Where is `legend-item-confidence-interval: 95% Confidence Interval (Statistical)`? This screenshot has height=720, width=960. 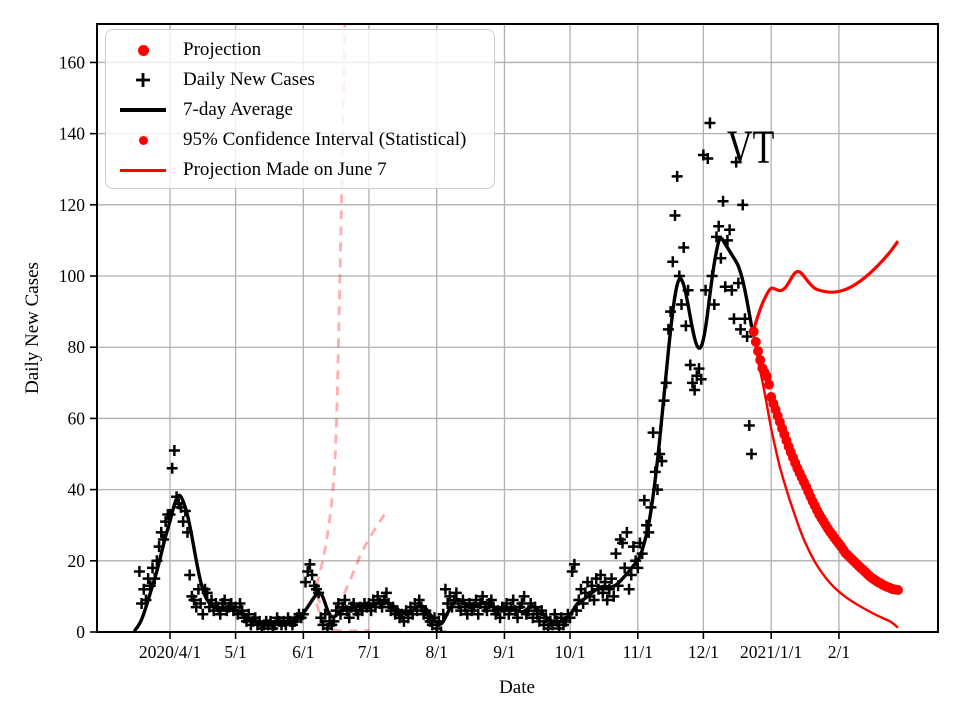 legend-item-confidence-interval: 95% Confidence Interval (Statistical) is located at coordinates (303, 140).